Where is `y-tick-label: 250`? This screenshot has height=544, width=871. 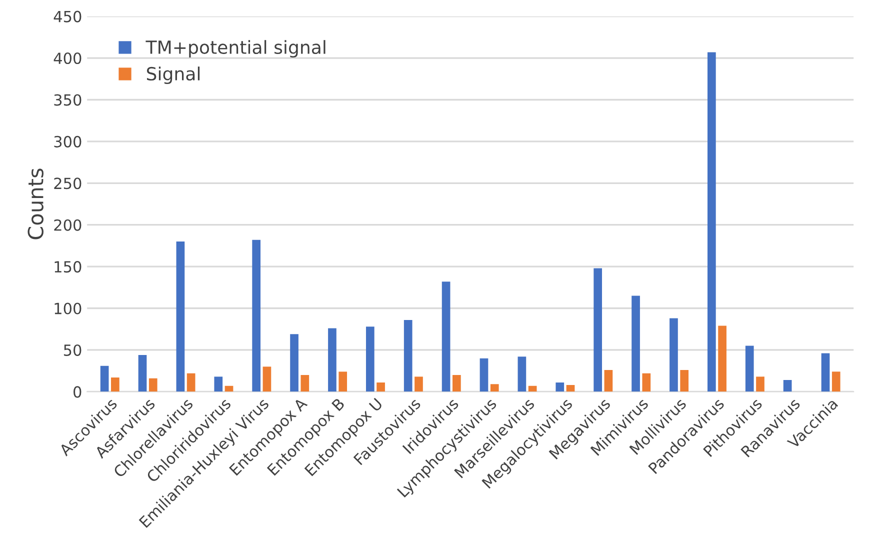 y-tick-label: 250 is located at coordinates (68, 184).